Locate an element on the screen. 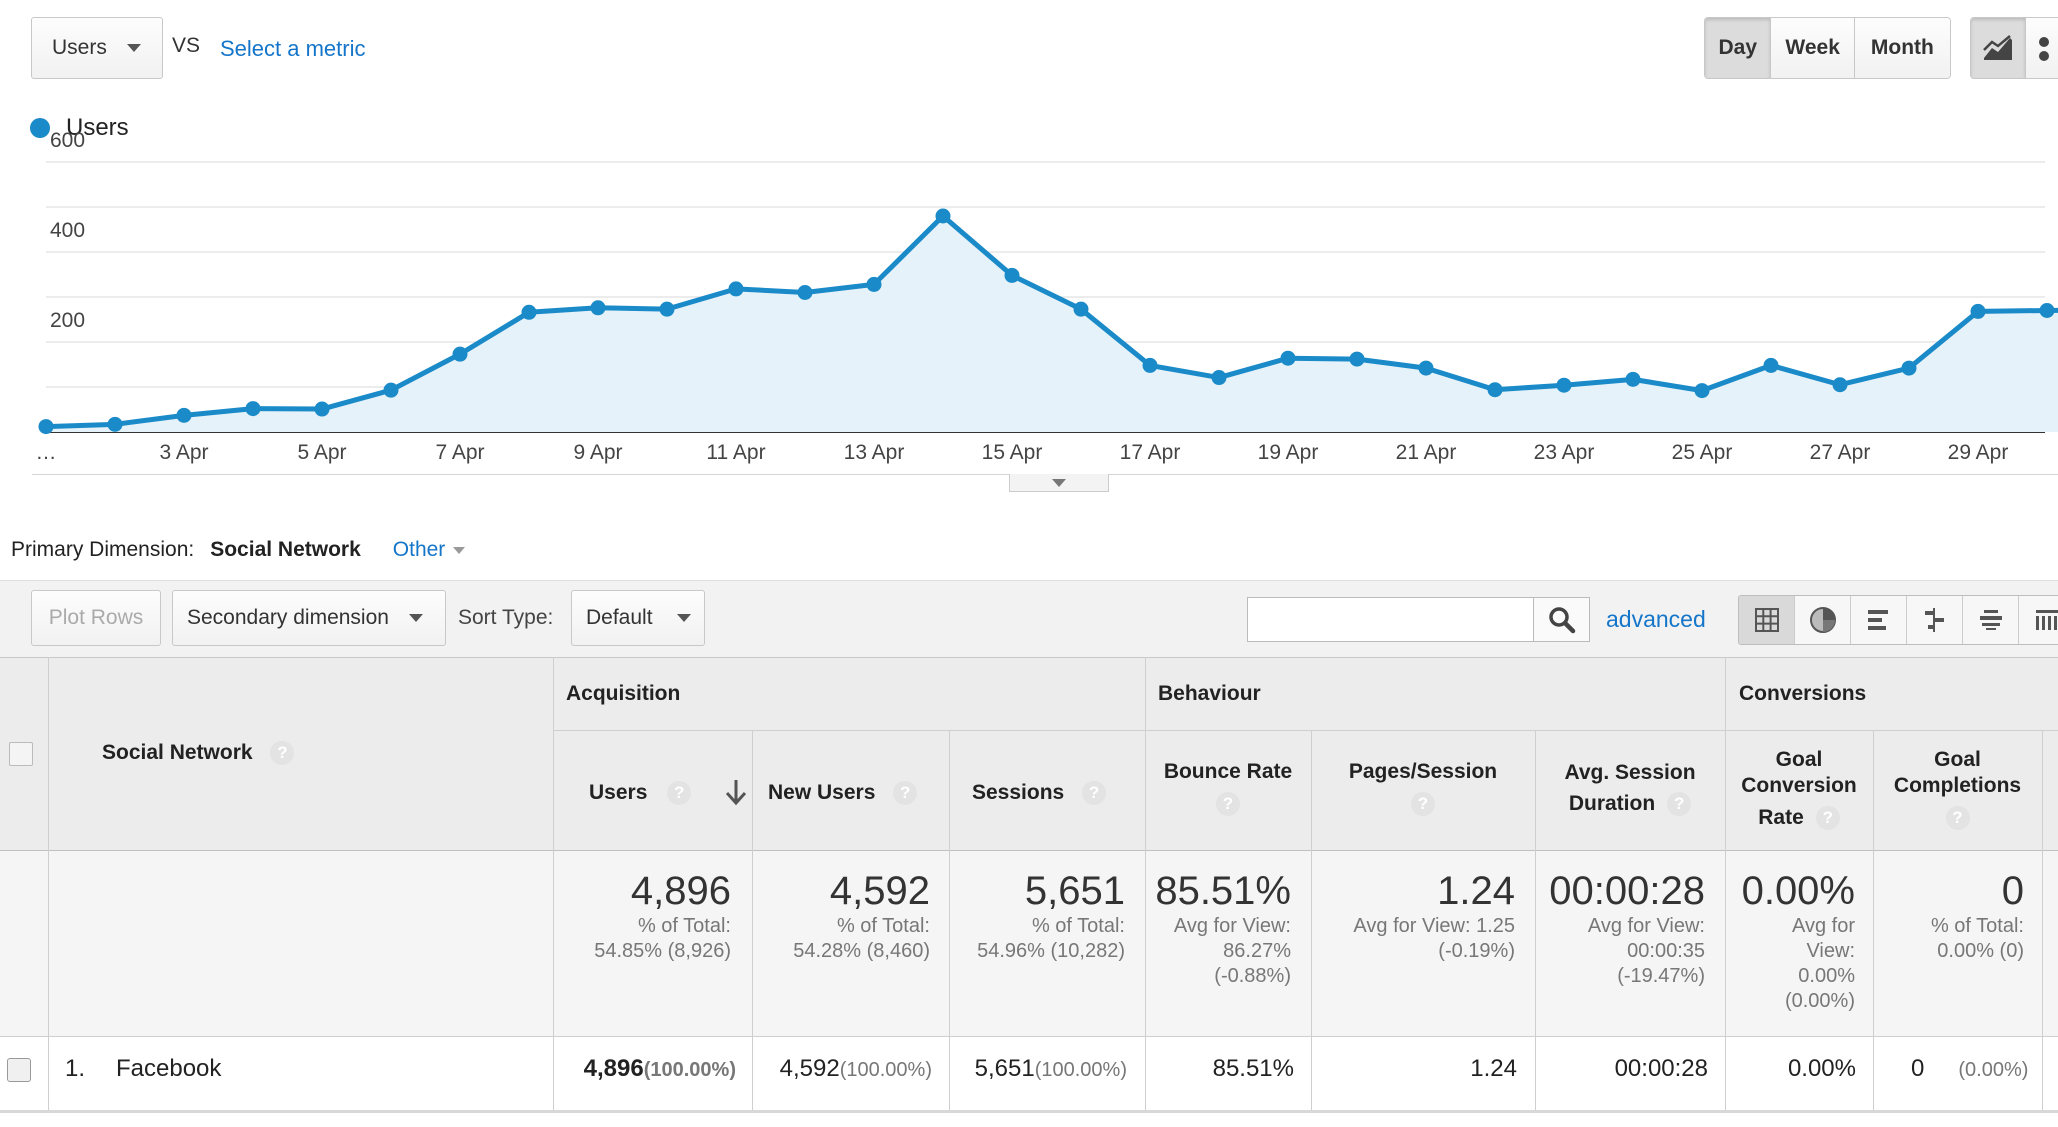 The width and height of the screenshot is (2058, 1127). total-pages-value: 1.24 is located at coordinates (1476, 891).